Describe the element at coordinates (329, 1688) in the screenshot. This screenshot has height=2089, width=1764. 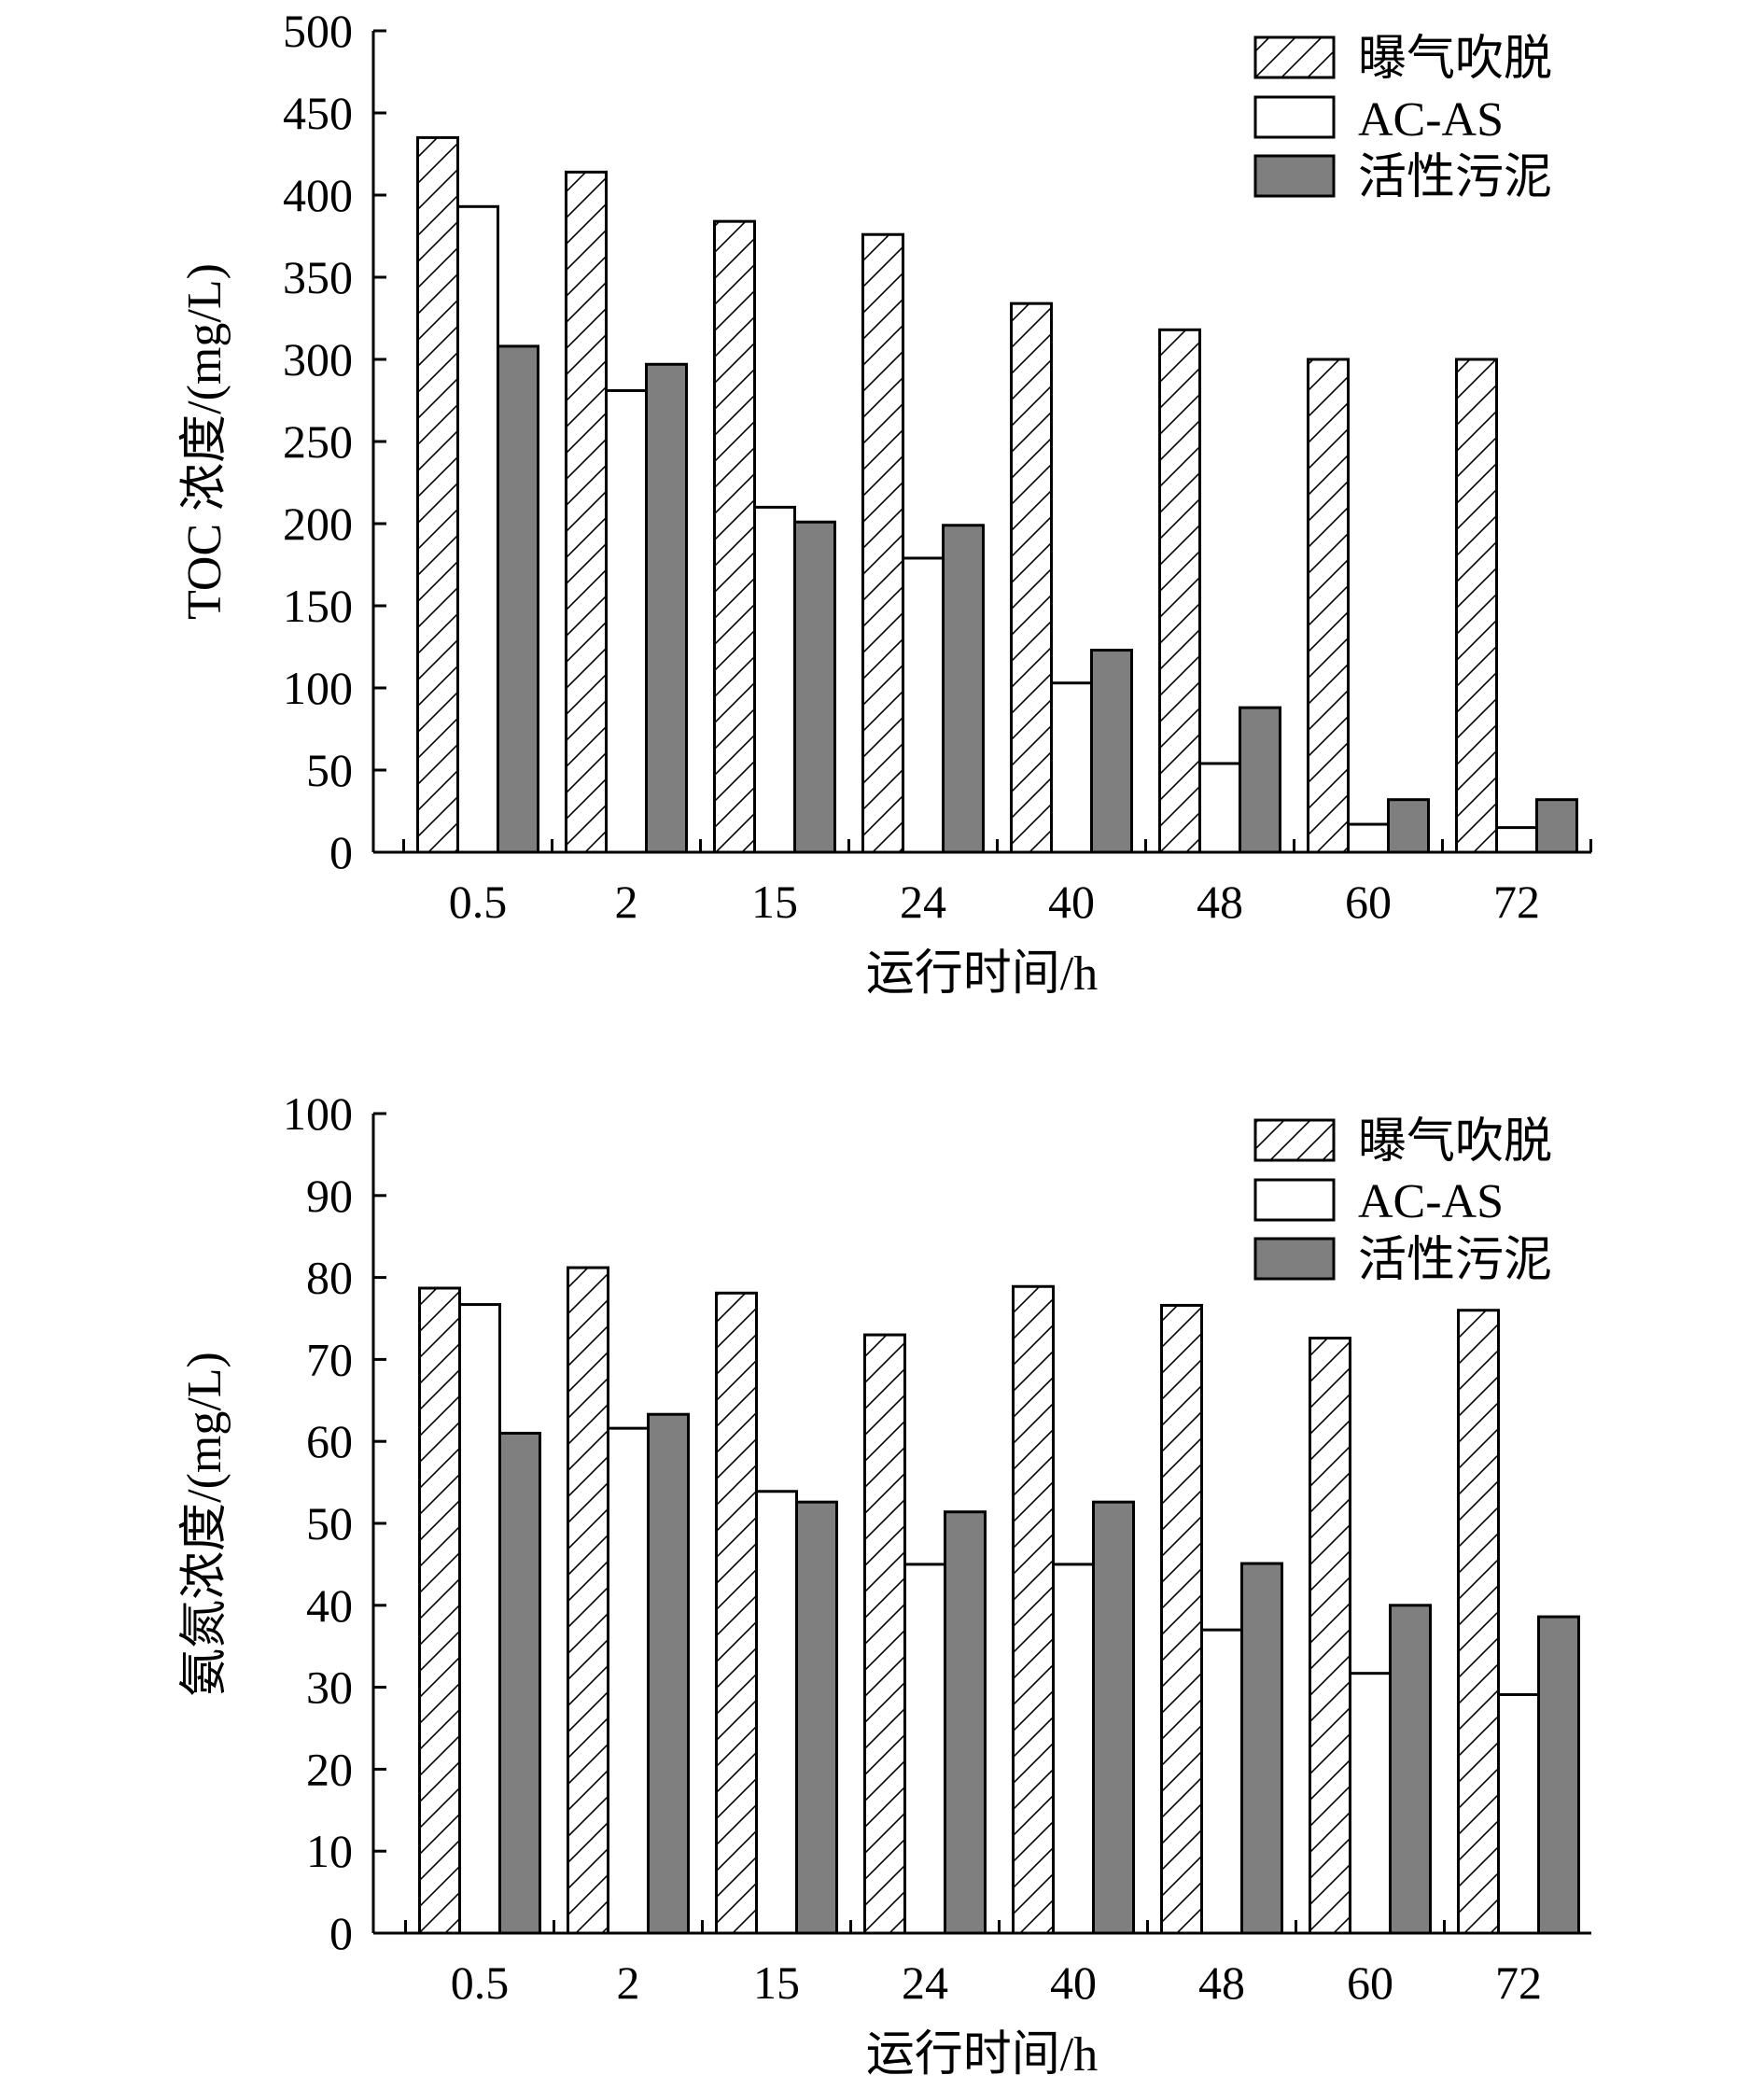
I see `ammonia-y-tick-label: 30` at that location.